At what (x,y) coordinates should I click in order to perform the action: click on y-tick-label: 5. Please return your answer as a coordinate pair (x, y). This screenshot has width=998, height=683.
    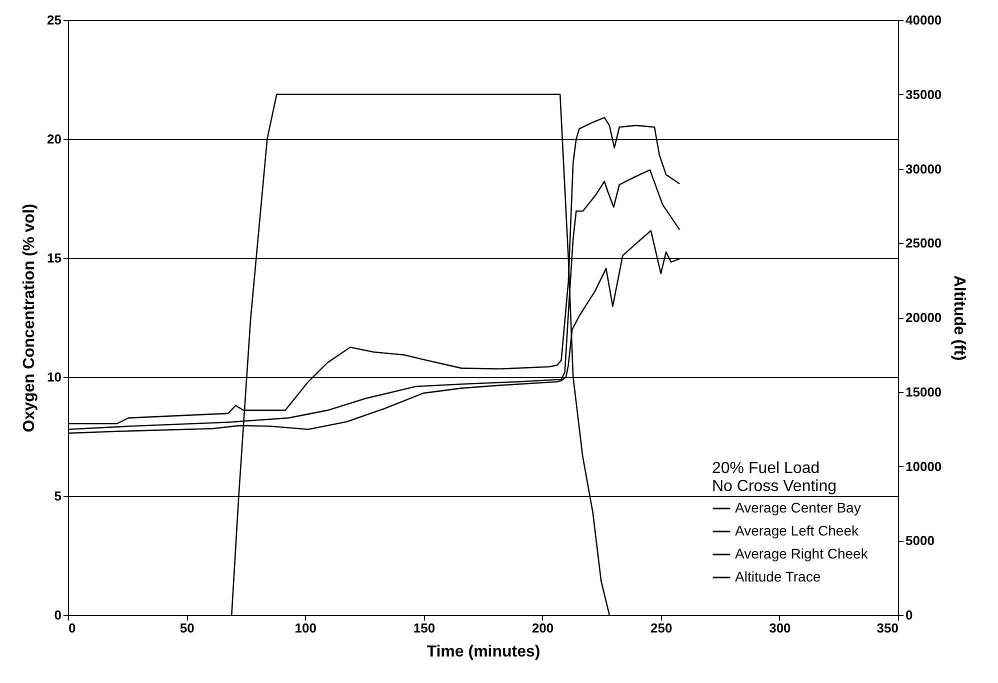
    Looking at the image, I should click on (58, 496).